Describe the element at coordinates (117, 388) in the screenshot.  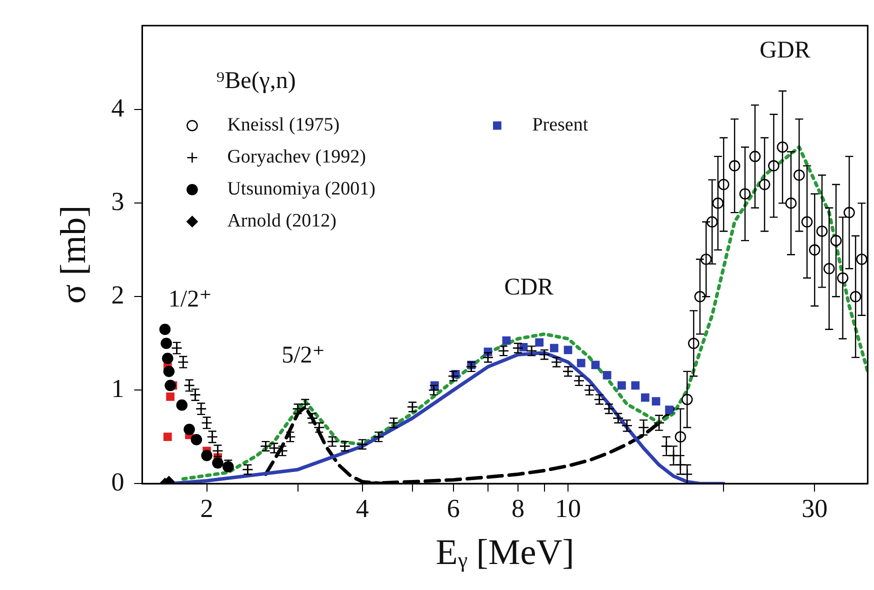
I see `y-tick-label: 1` at that location.